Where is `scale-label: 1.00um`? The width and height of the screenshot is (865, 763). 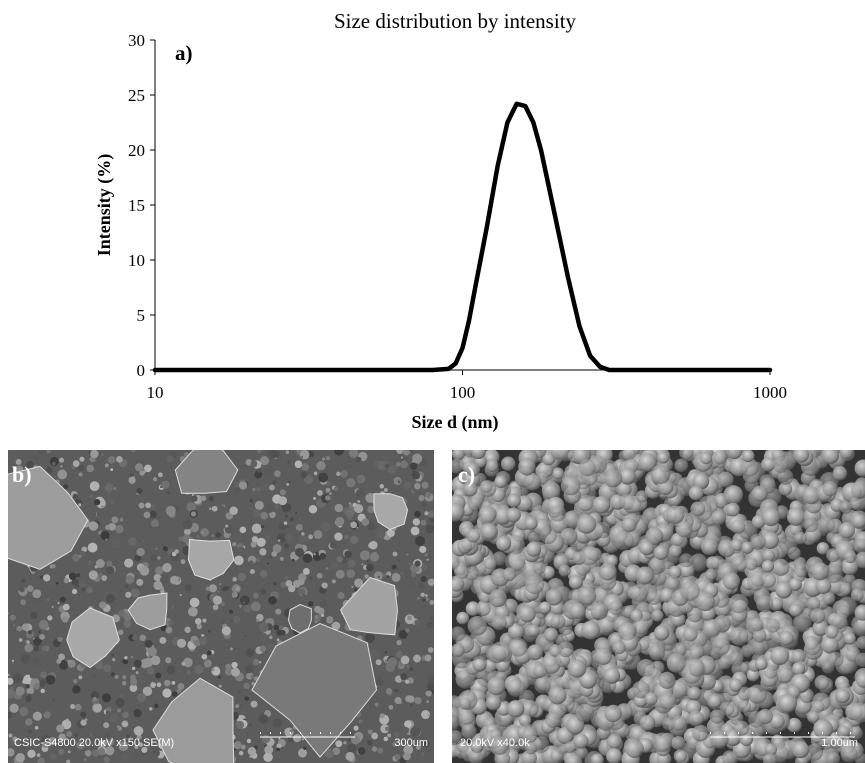 scale-label: 1.00um is located at coordinates (839, 743).